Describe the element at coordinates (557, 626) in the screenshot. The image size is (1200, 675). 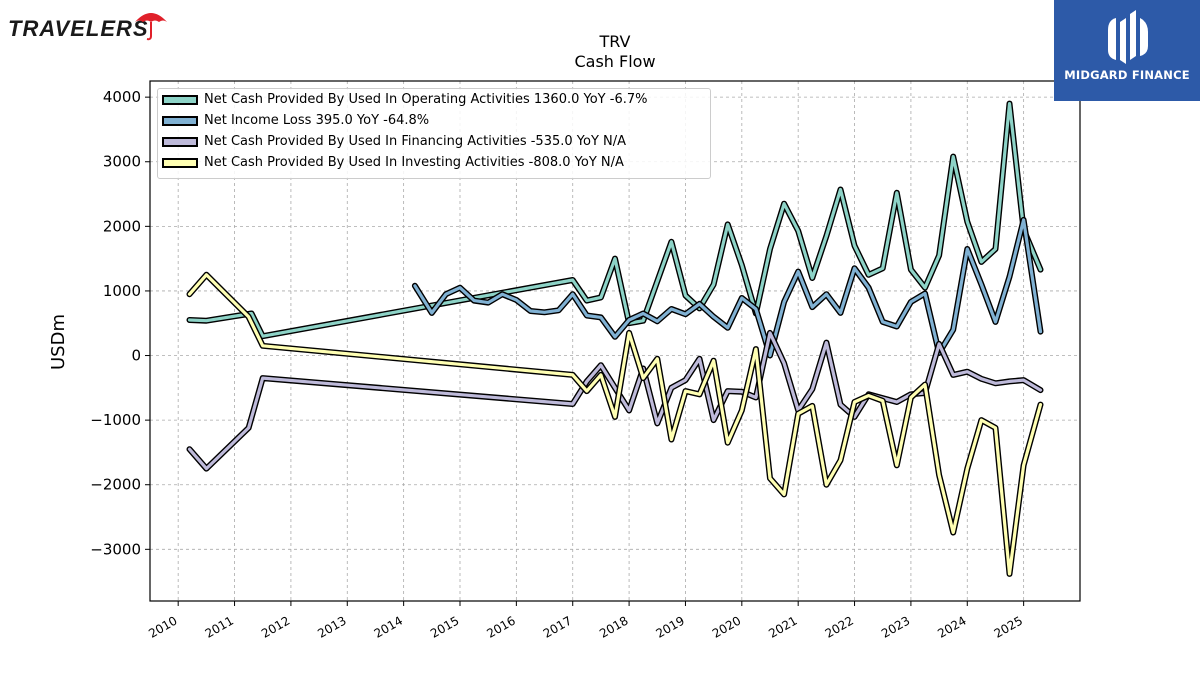
I see `x-tick-label: 2017` at that location.